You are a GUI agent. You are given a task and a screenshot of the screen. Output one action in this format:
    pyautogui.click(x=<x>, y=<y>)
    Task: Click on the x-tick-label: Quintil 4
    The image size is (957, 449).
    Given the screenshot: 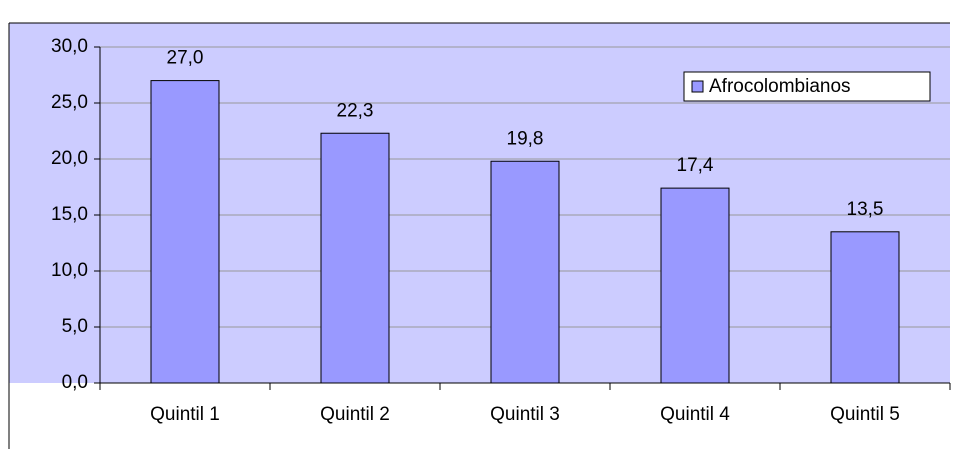 What is the action you would take?
    pyautogui.click(x=695, y=414)
    